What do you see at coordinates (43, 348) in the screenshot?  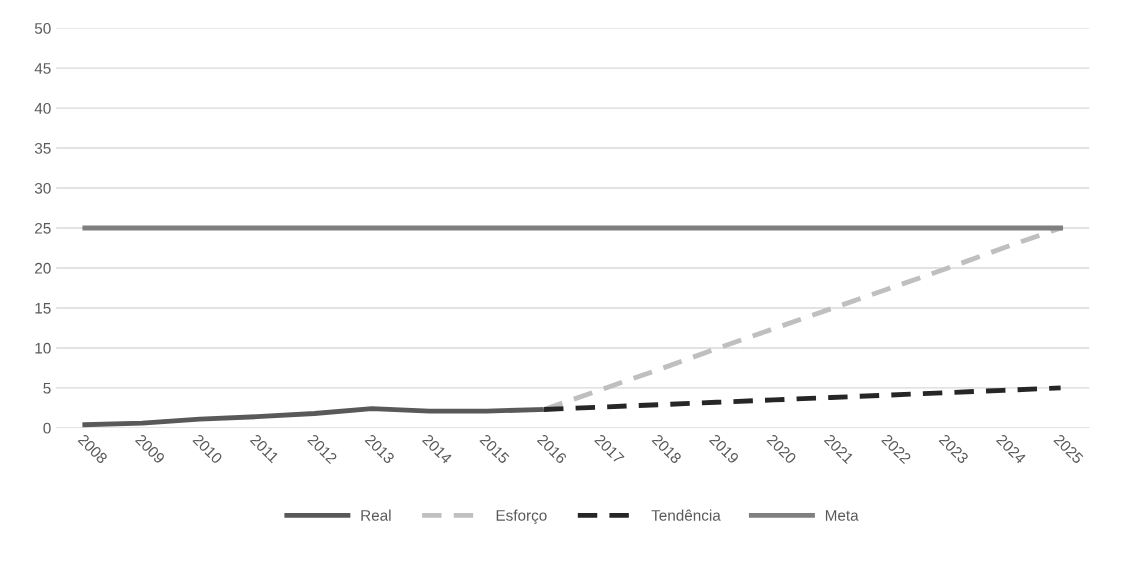 I see `y-tick-label: 10` at bounding box center [43, 348].